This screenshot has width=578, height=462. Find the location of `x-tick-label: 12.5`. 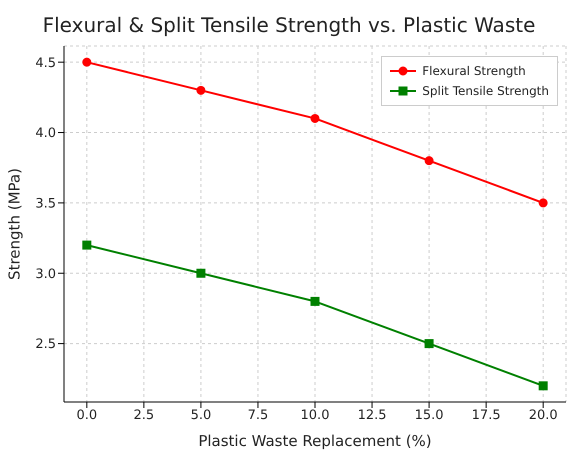

x-tick-label: 12.5 is located at coordinates (372, 416).